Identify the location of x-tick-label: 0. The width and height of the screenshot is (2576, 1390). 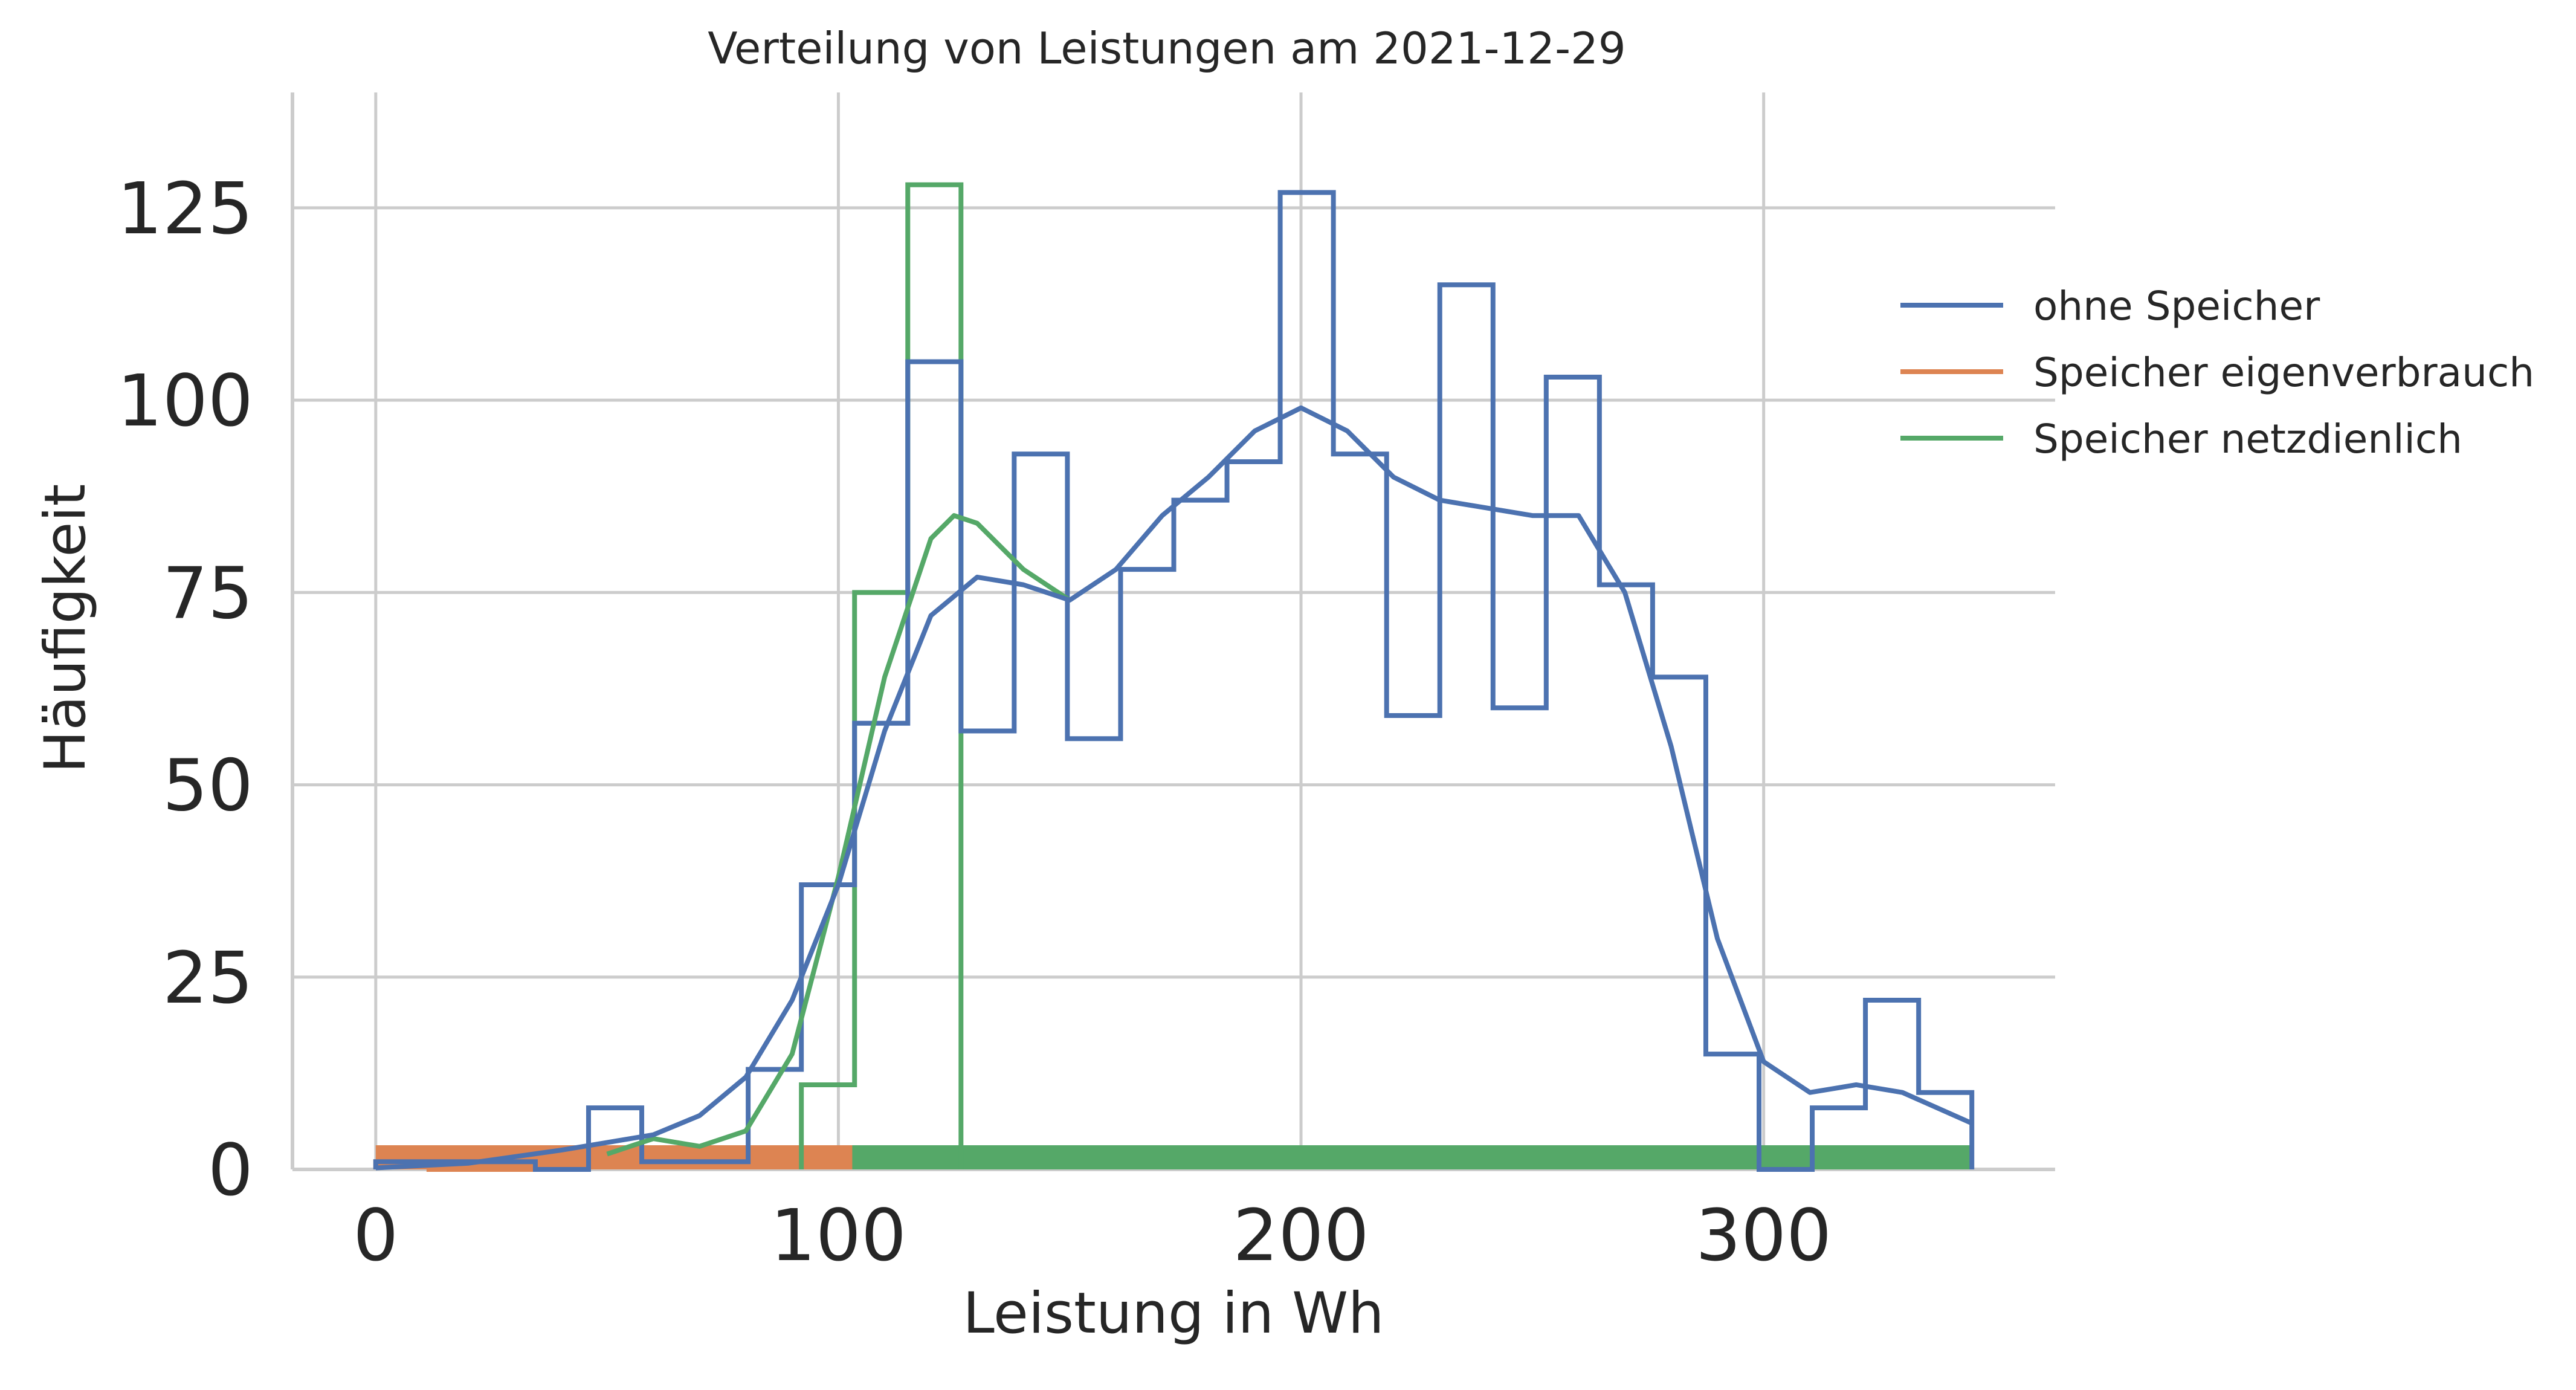
(376, 1235).